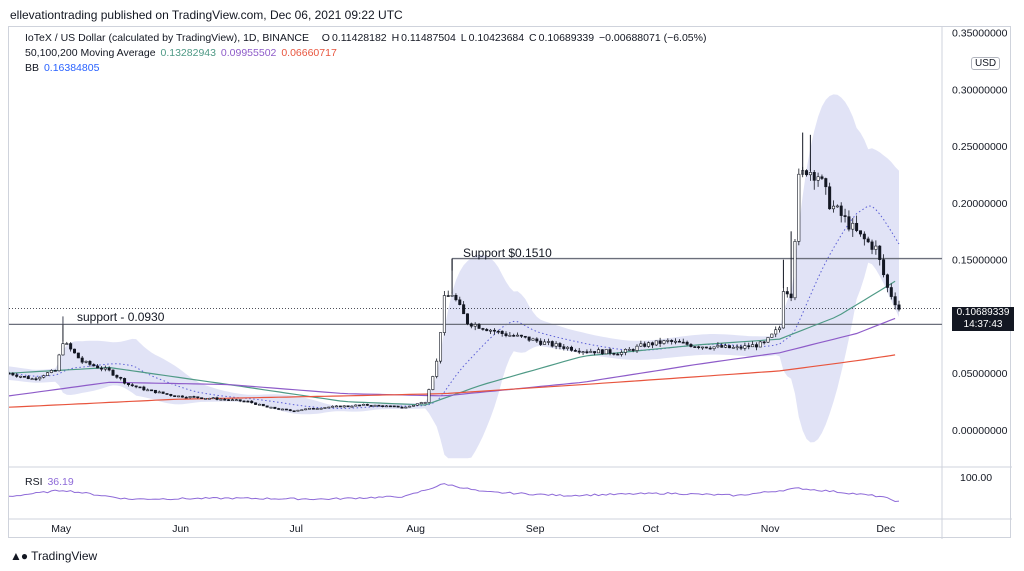 The image size is (1024, 571). I want to click on support-high-label: Support $0.1510, so click(507, 253).